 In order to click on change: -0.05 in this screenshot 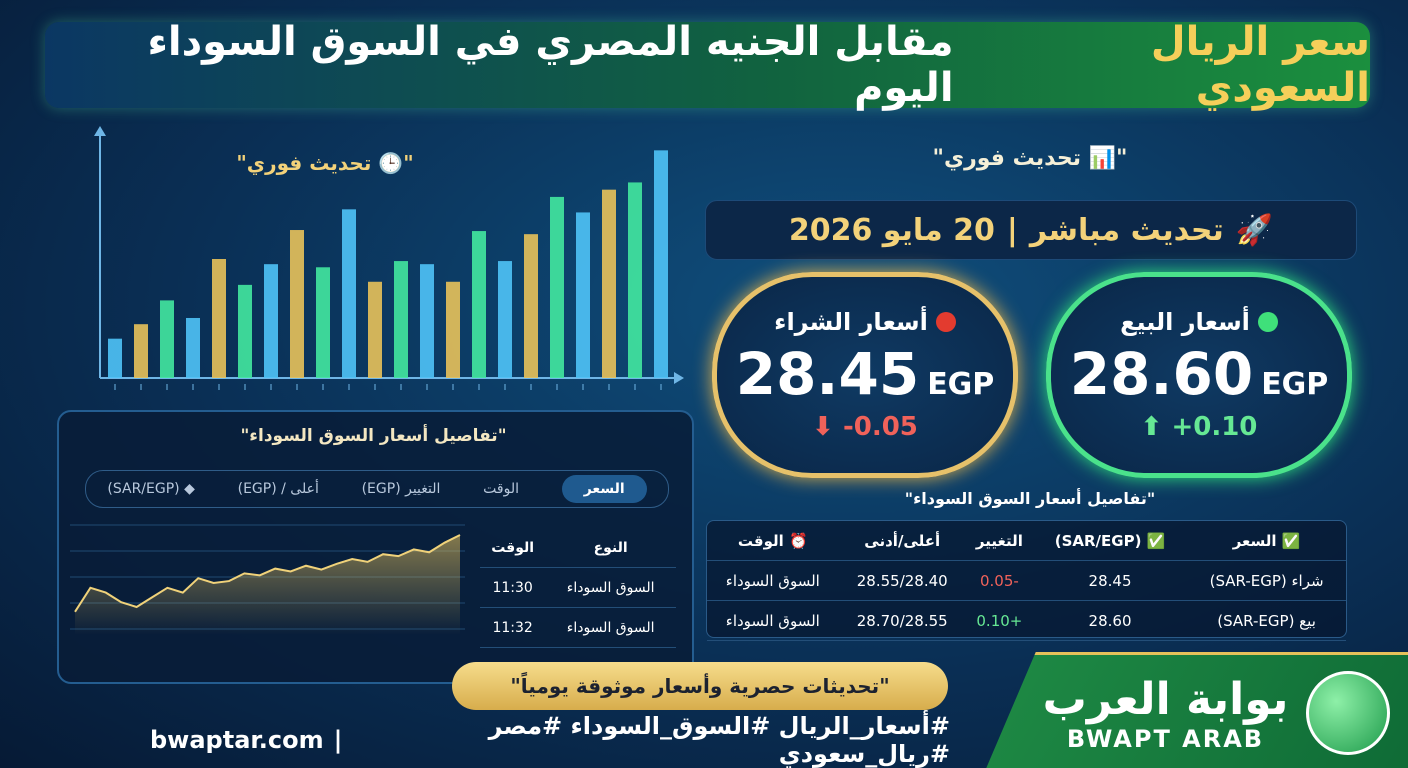, I will do `click(880, 427)`.